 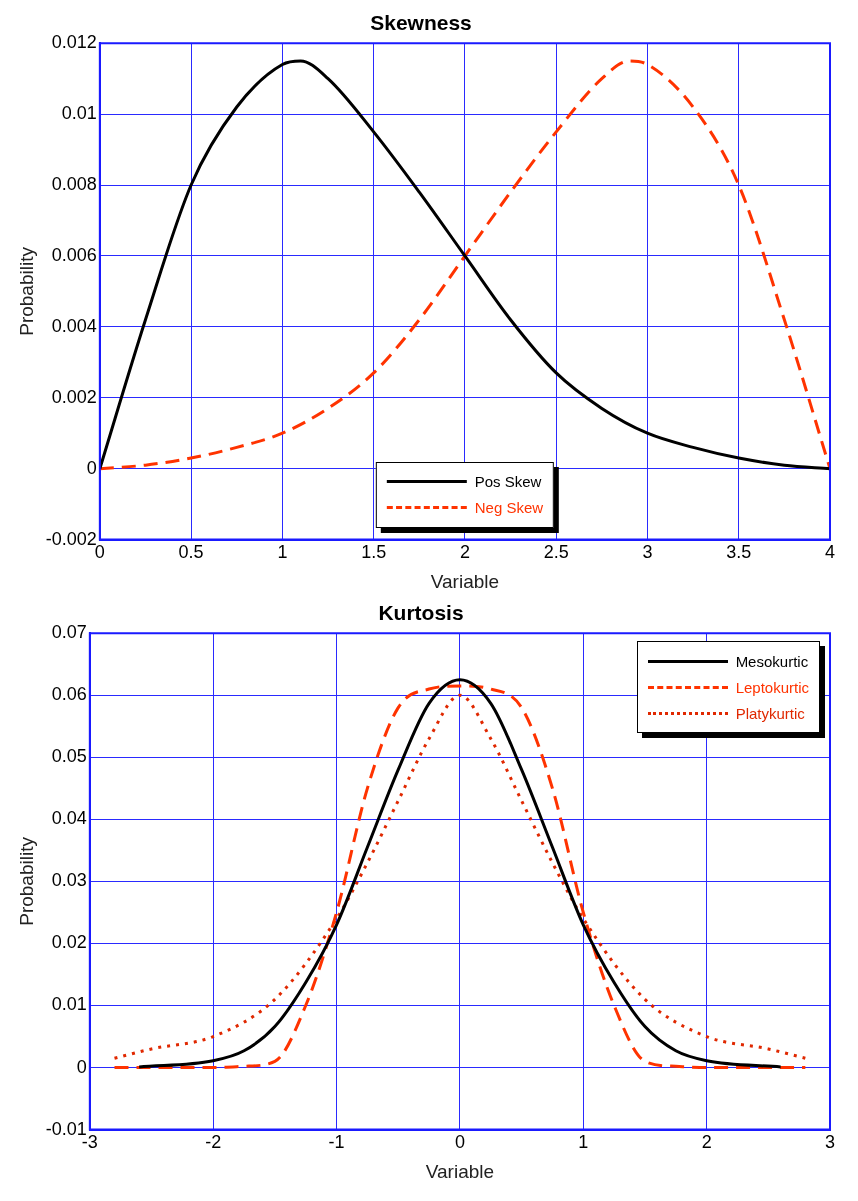 I want to click on chart-title: Kurtosis, so click(x=421, y=613).